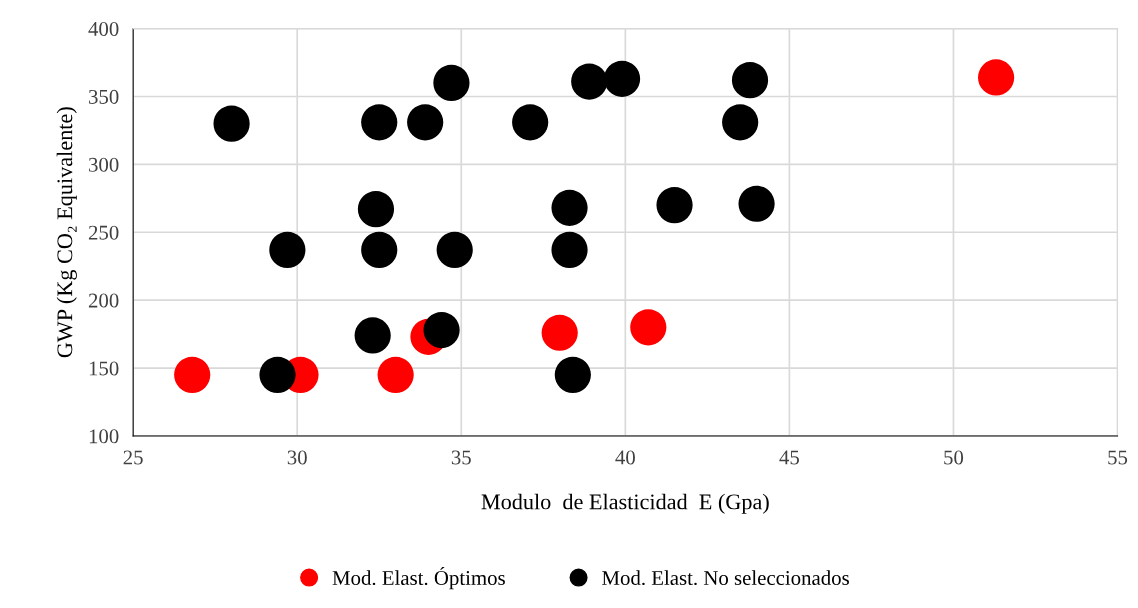  Describe the element at coordinates (725, 578) in the screenshot. I see `legend-label: Mod. Elast. No seleccionados` at that location.